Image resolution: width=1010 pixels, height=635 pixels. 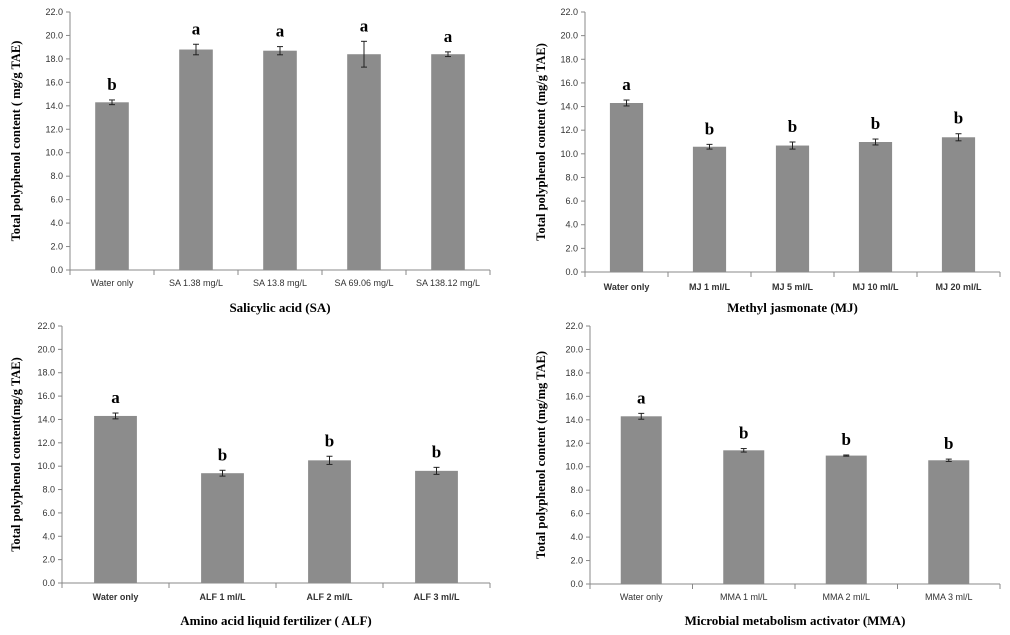 I want to click on x-tick-label: SA 13.8 mg/L, so click(x=280, y=283).